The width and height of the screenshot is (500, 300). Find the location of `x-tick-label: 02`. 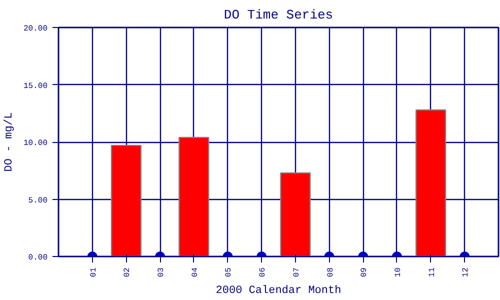

x-tick-label: 02 is located at coordinates (127, 272).